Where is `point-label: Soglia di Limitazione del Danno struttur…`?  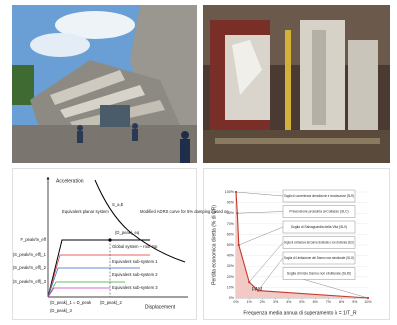 point-label: Soglia di Limitazione del Danno struttur… is located at coordinates (319, 242).